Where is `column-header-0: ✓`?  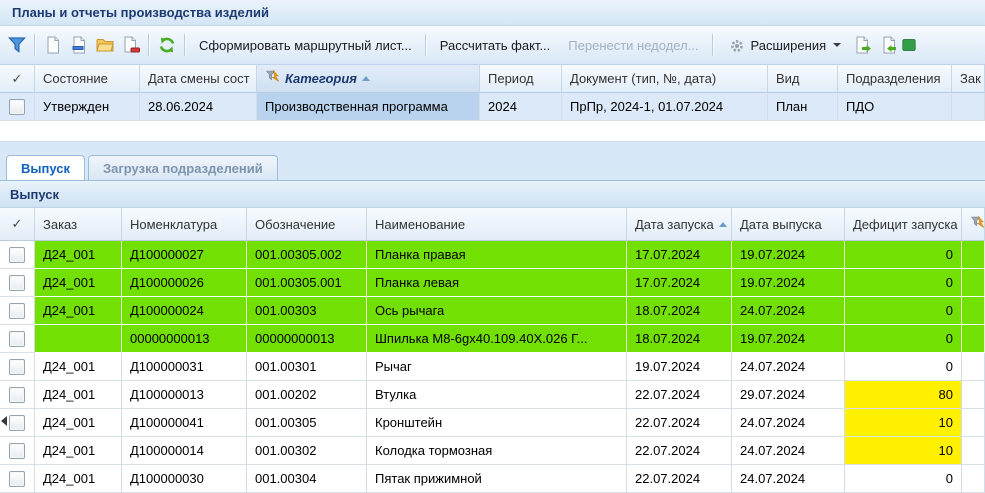 column-header-0: ✓ is located at coordinates (17, 224).